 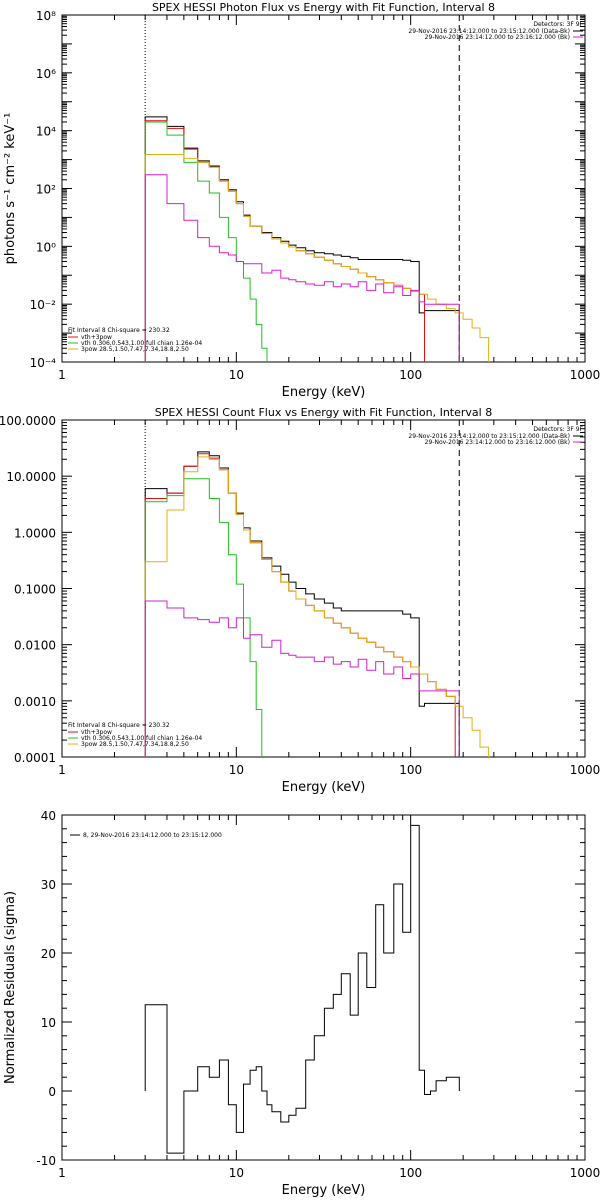 I want to click on y-tick-label: 100.0000, so click(x=28, y=421).